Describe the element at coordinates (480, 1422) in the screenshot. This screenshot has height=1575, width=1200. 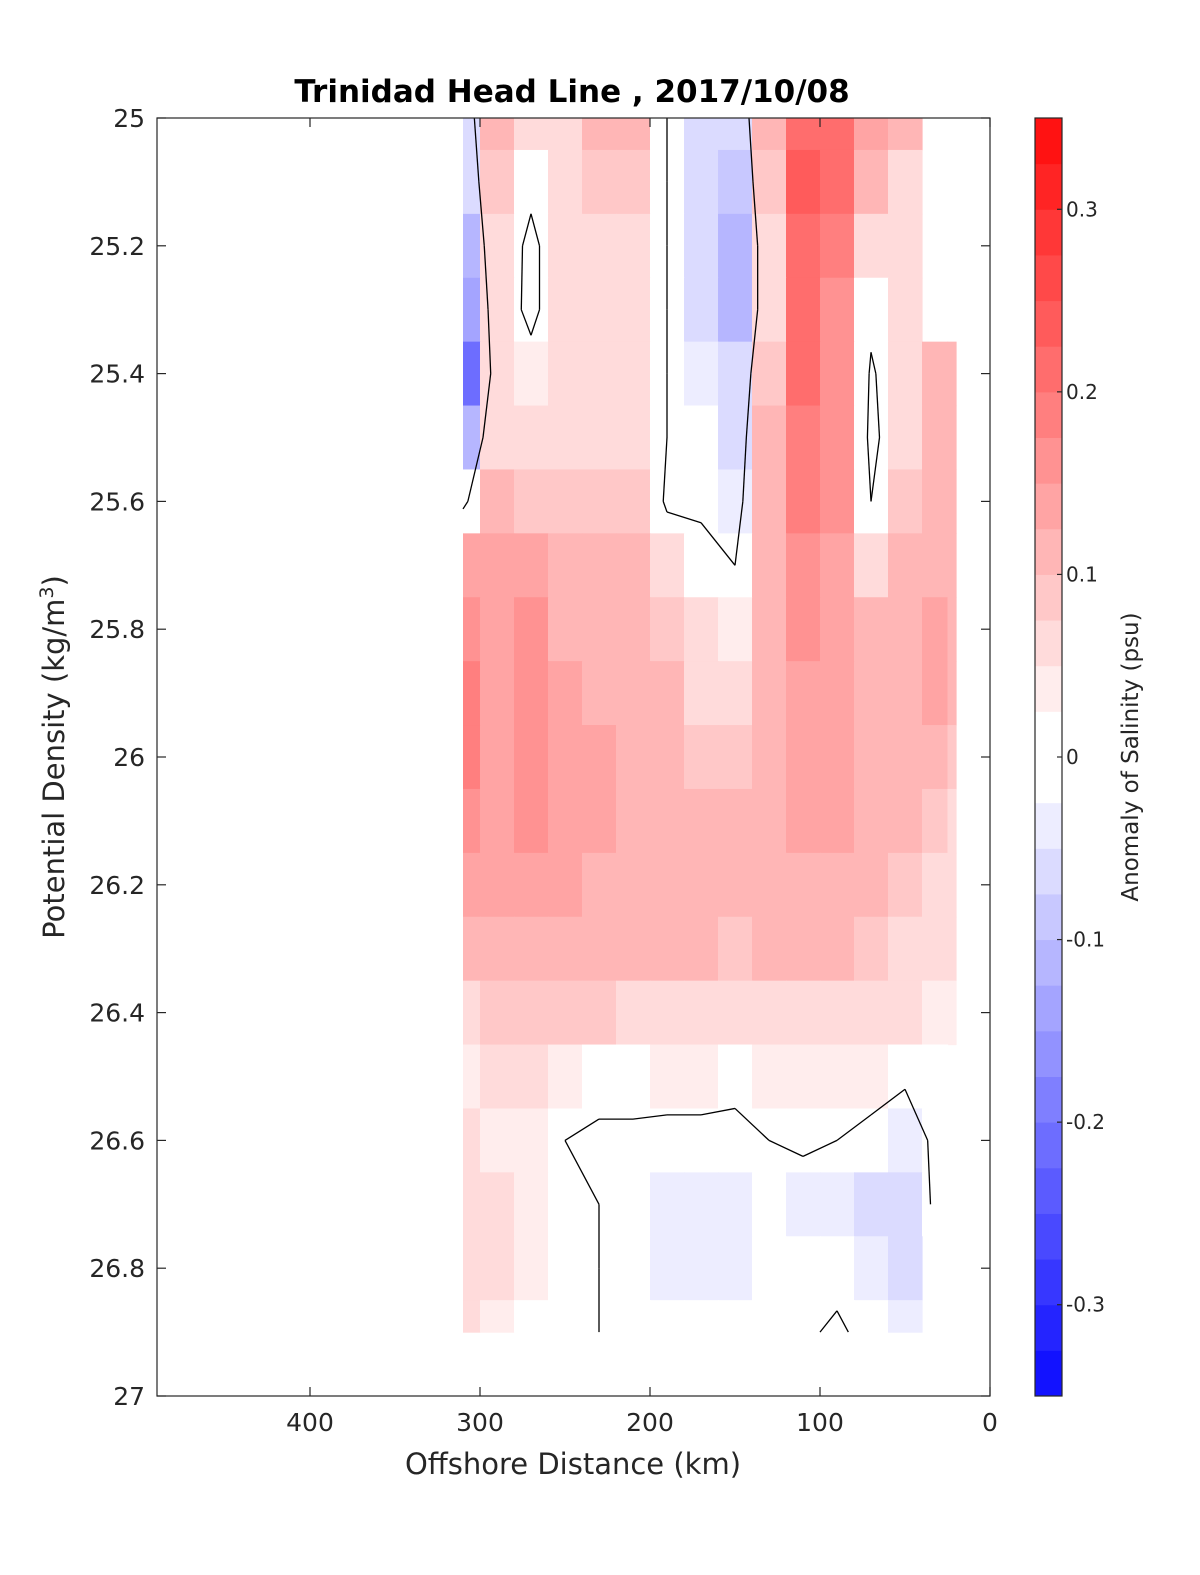
I see `x-tick-label: 300` at that location.